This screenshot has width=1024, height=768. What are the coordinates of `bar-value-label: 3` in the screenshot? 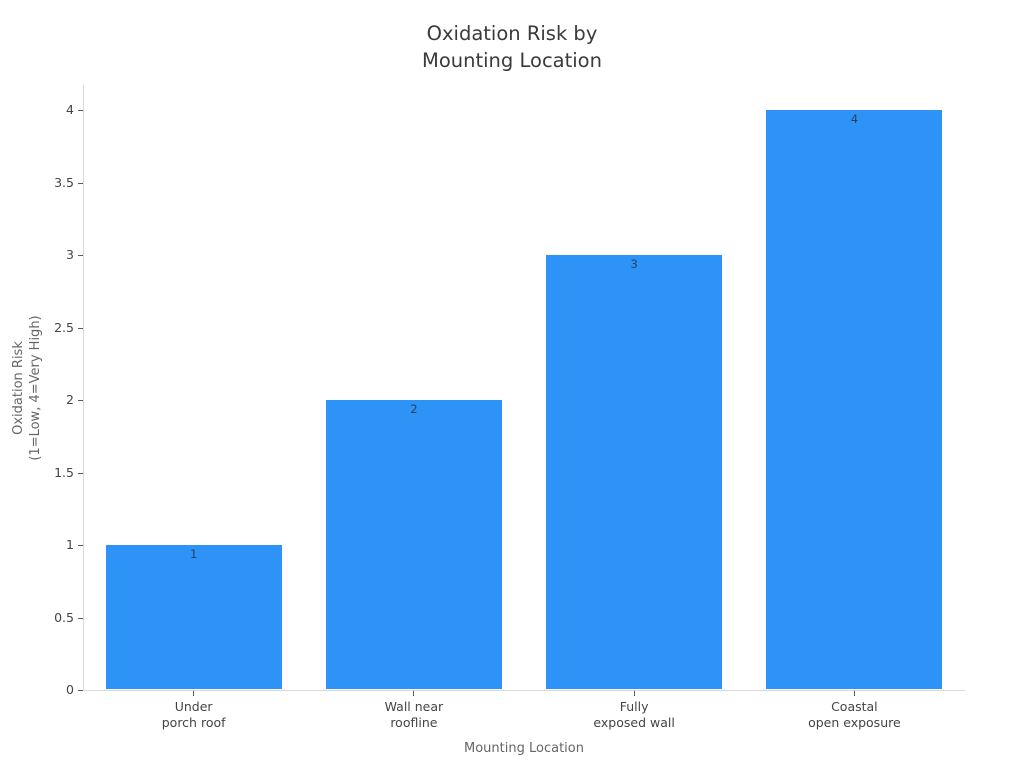 It's located at (634, 264).